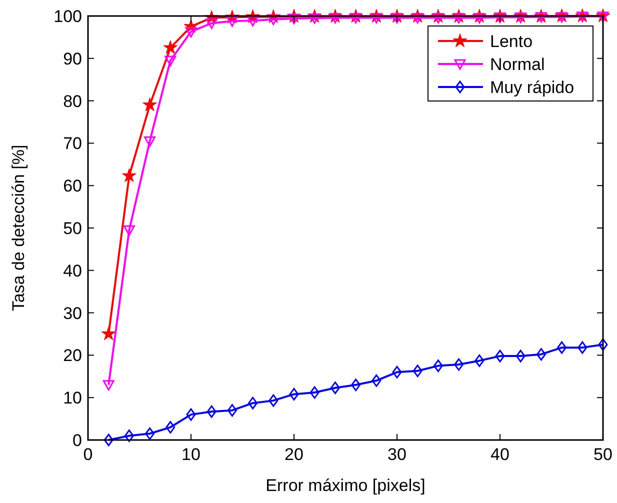 This screenshot has width=617, height=503. I want to click on x-tick-label: 30, so click(397, 454).